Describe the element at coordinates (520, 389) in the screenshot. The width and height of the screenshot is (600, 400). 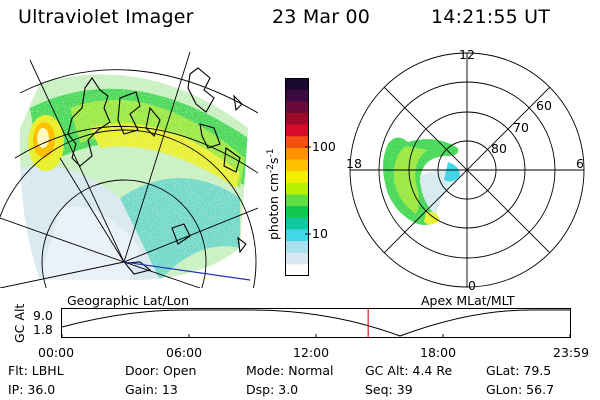
I see `glon-info: GLon: 56.7` at that location.